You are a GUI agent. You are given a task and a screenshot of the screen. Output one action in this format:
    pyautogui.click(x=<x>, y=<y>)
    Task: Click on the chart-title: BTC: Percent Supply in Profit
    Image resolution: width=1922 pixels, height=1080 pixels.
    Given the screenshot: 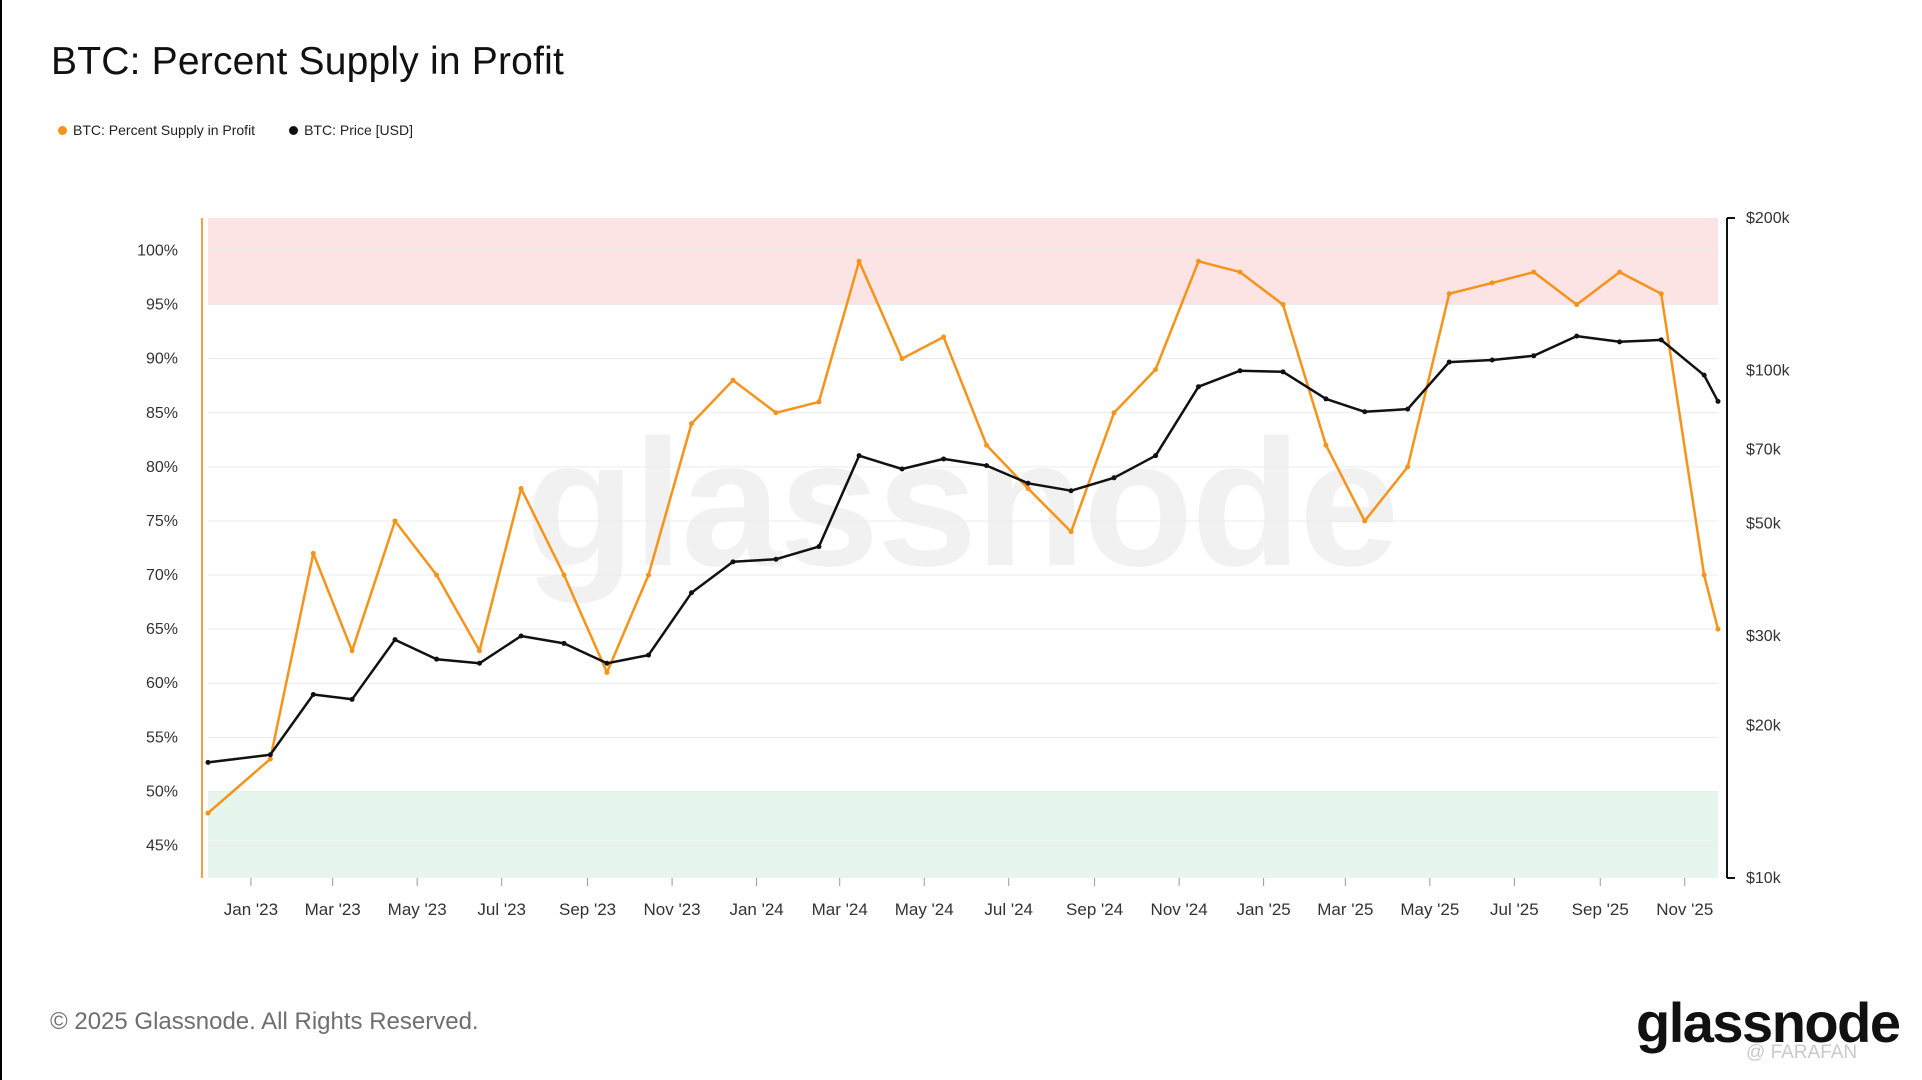 What is the action you would take?
    pyautogui.click(x=308, y=61)
    